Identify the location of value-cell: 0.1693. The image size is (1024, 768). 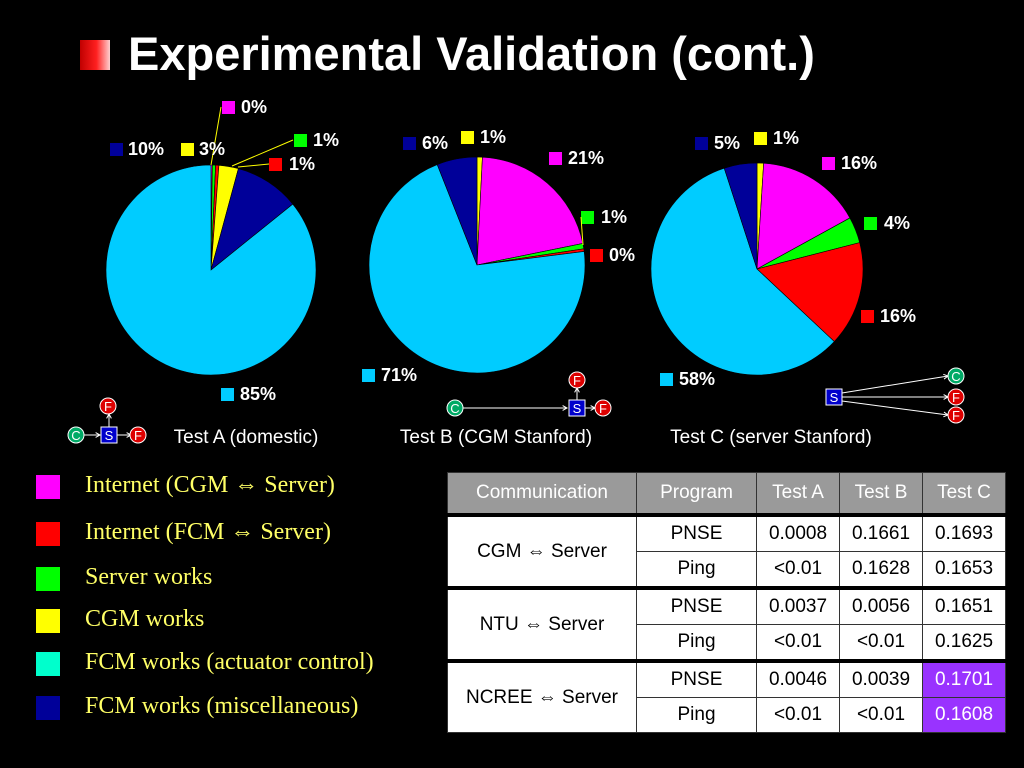
(964, 532).